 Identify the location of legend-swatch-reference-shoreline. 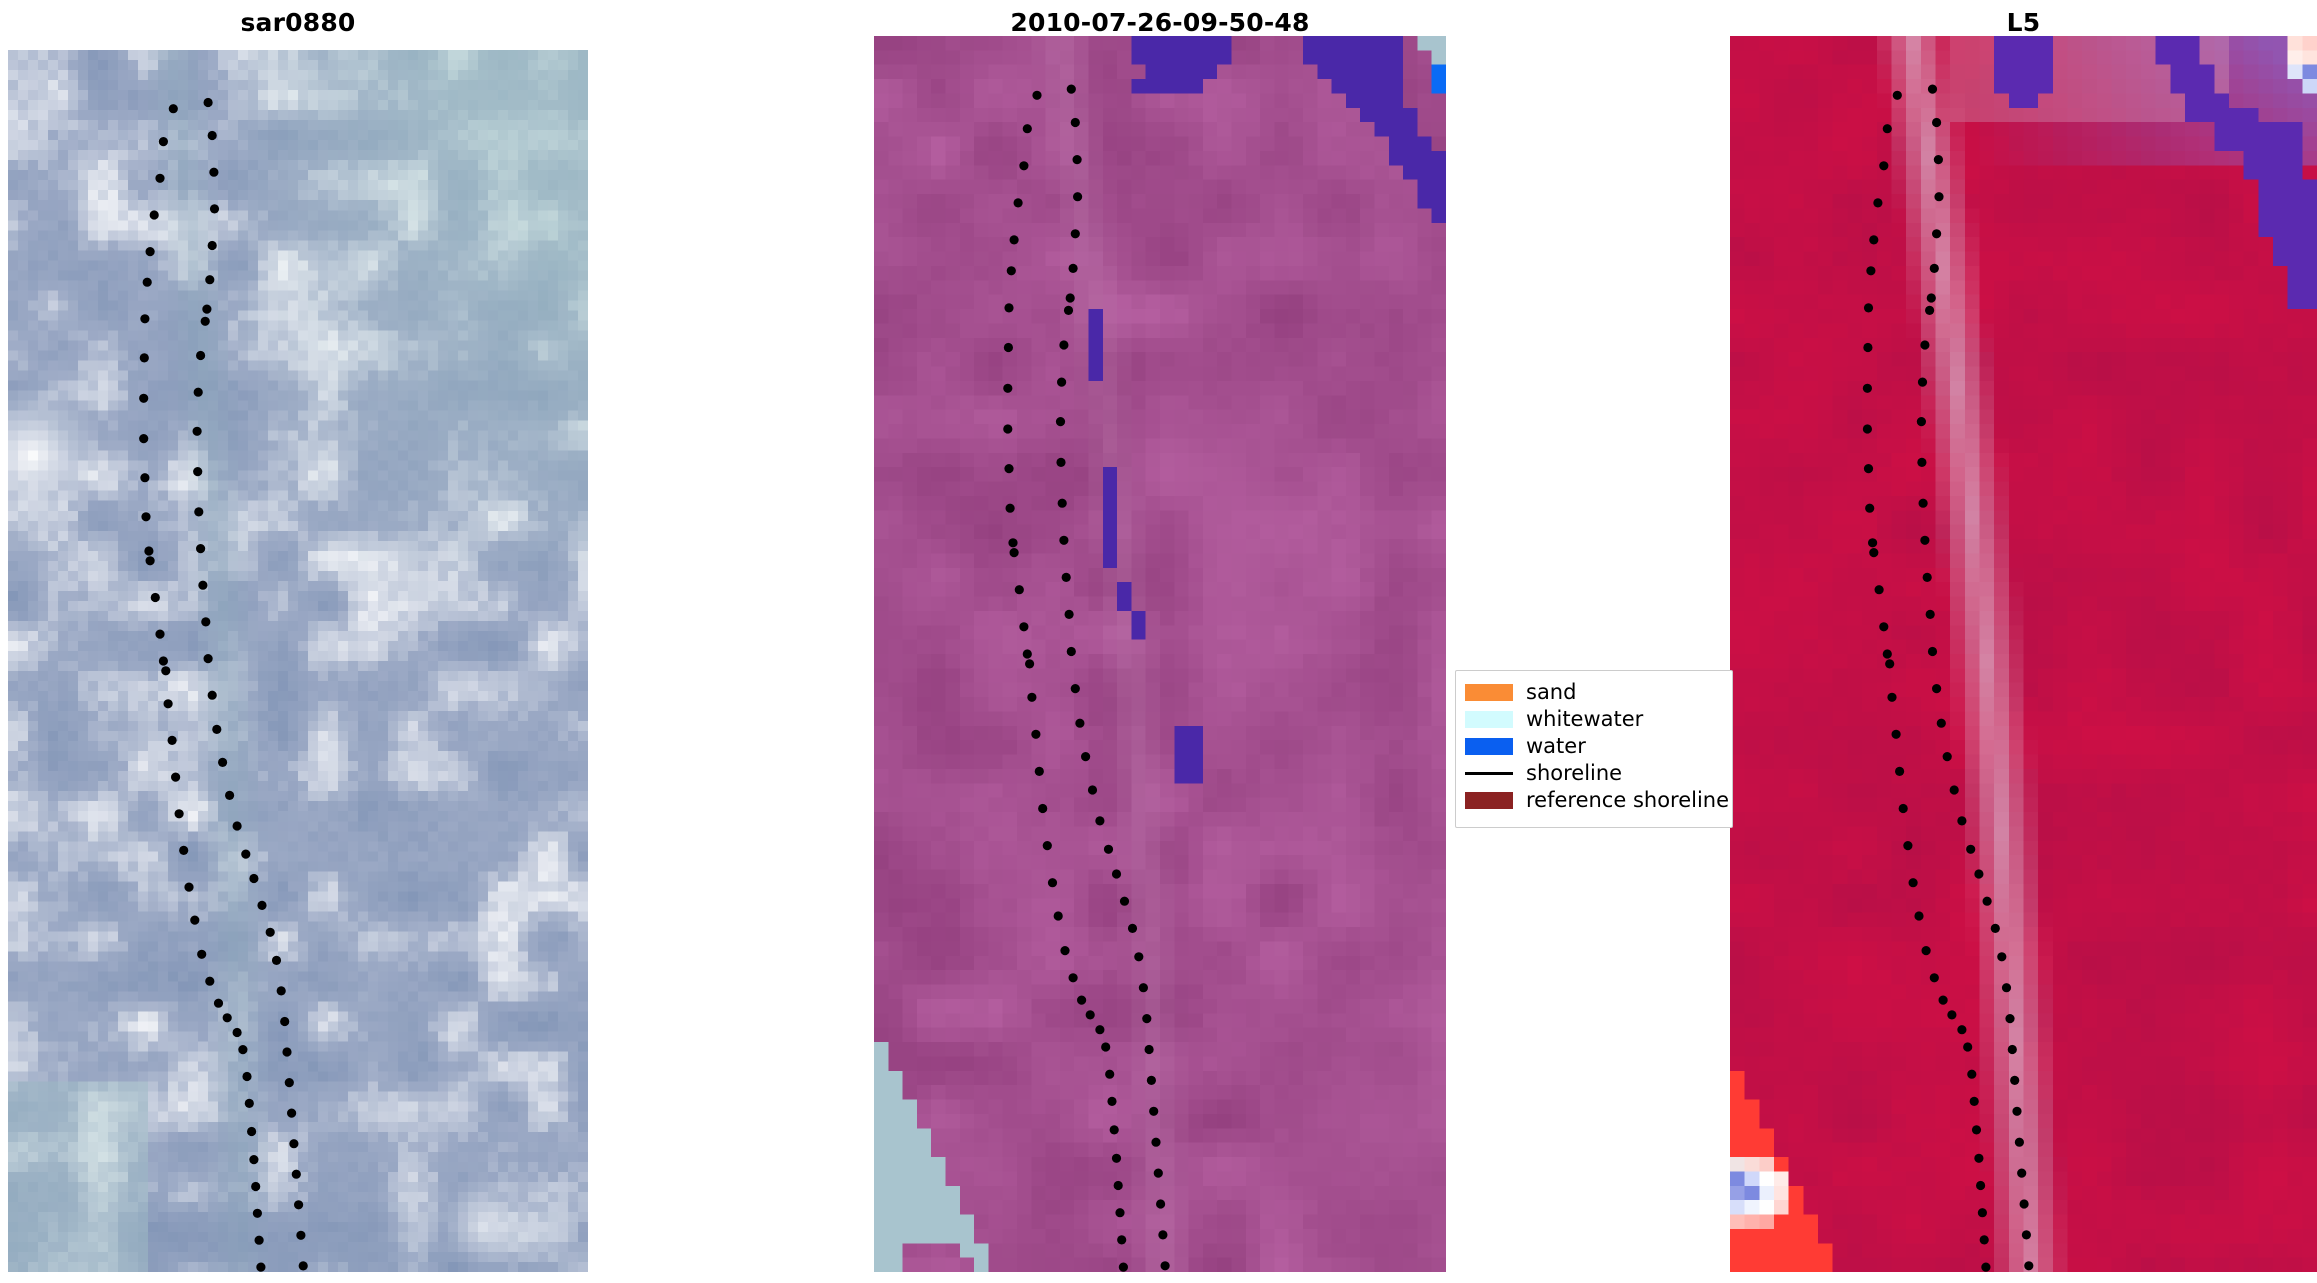
(1489, 800).